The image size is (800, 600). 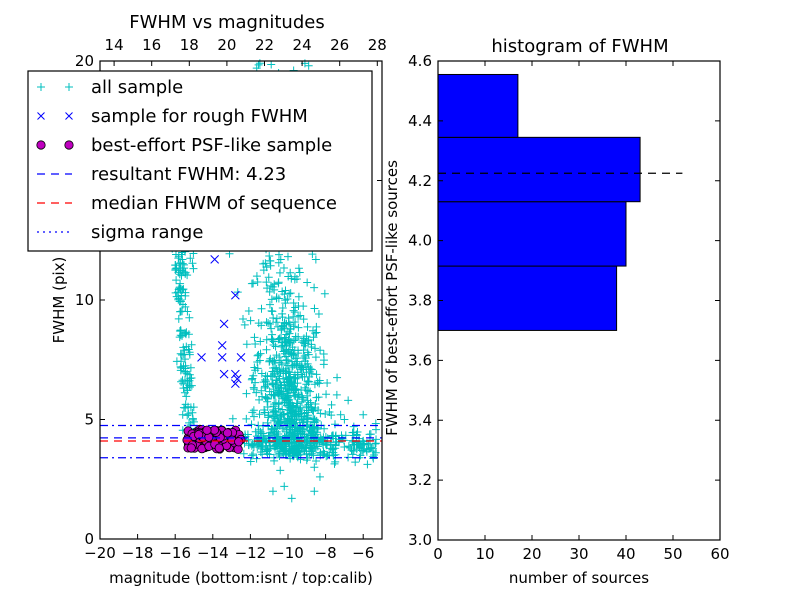 I want to click on y-tick-label: 20, so click(x=84, y=61).